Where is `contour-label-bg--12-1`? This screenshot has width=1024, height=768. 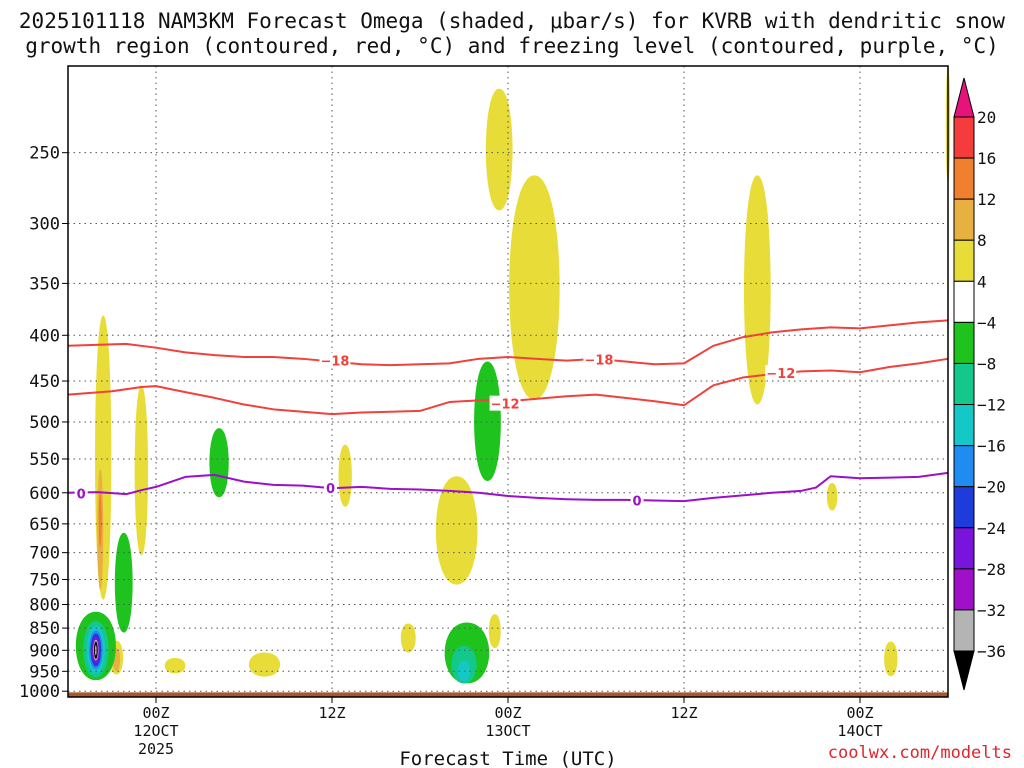
contour-label-bg--12-1 is located at coordinates (781, 373).